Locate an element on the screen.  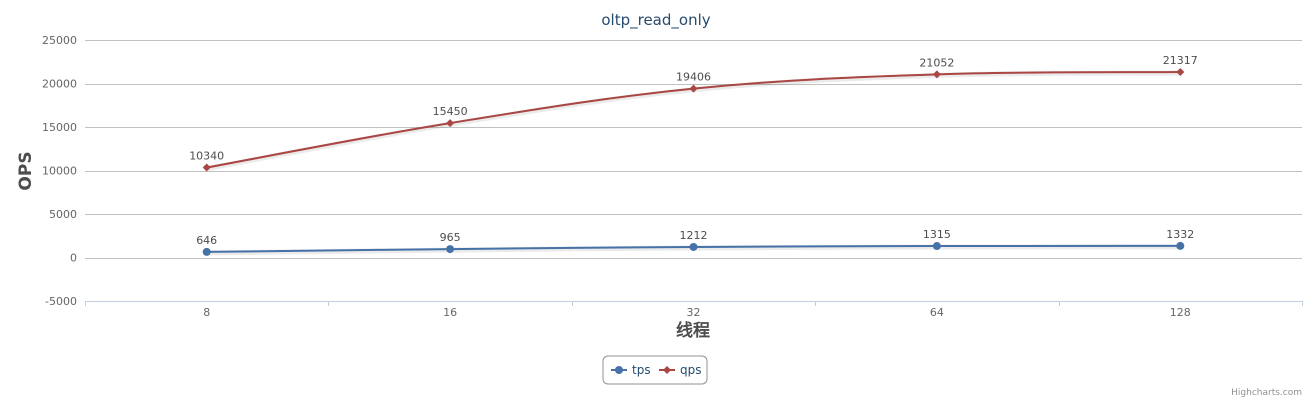
legend-box is located at coordinates (655, 370).